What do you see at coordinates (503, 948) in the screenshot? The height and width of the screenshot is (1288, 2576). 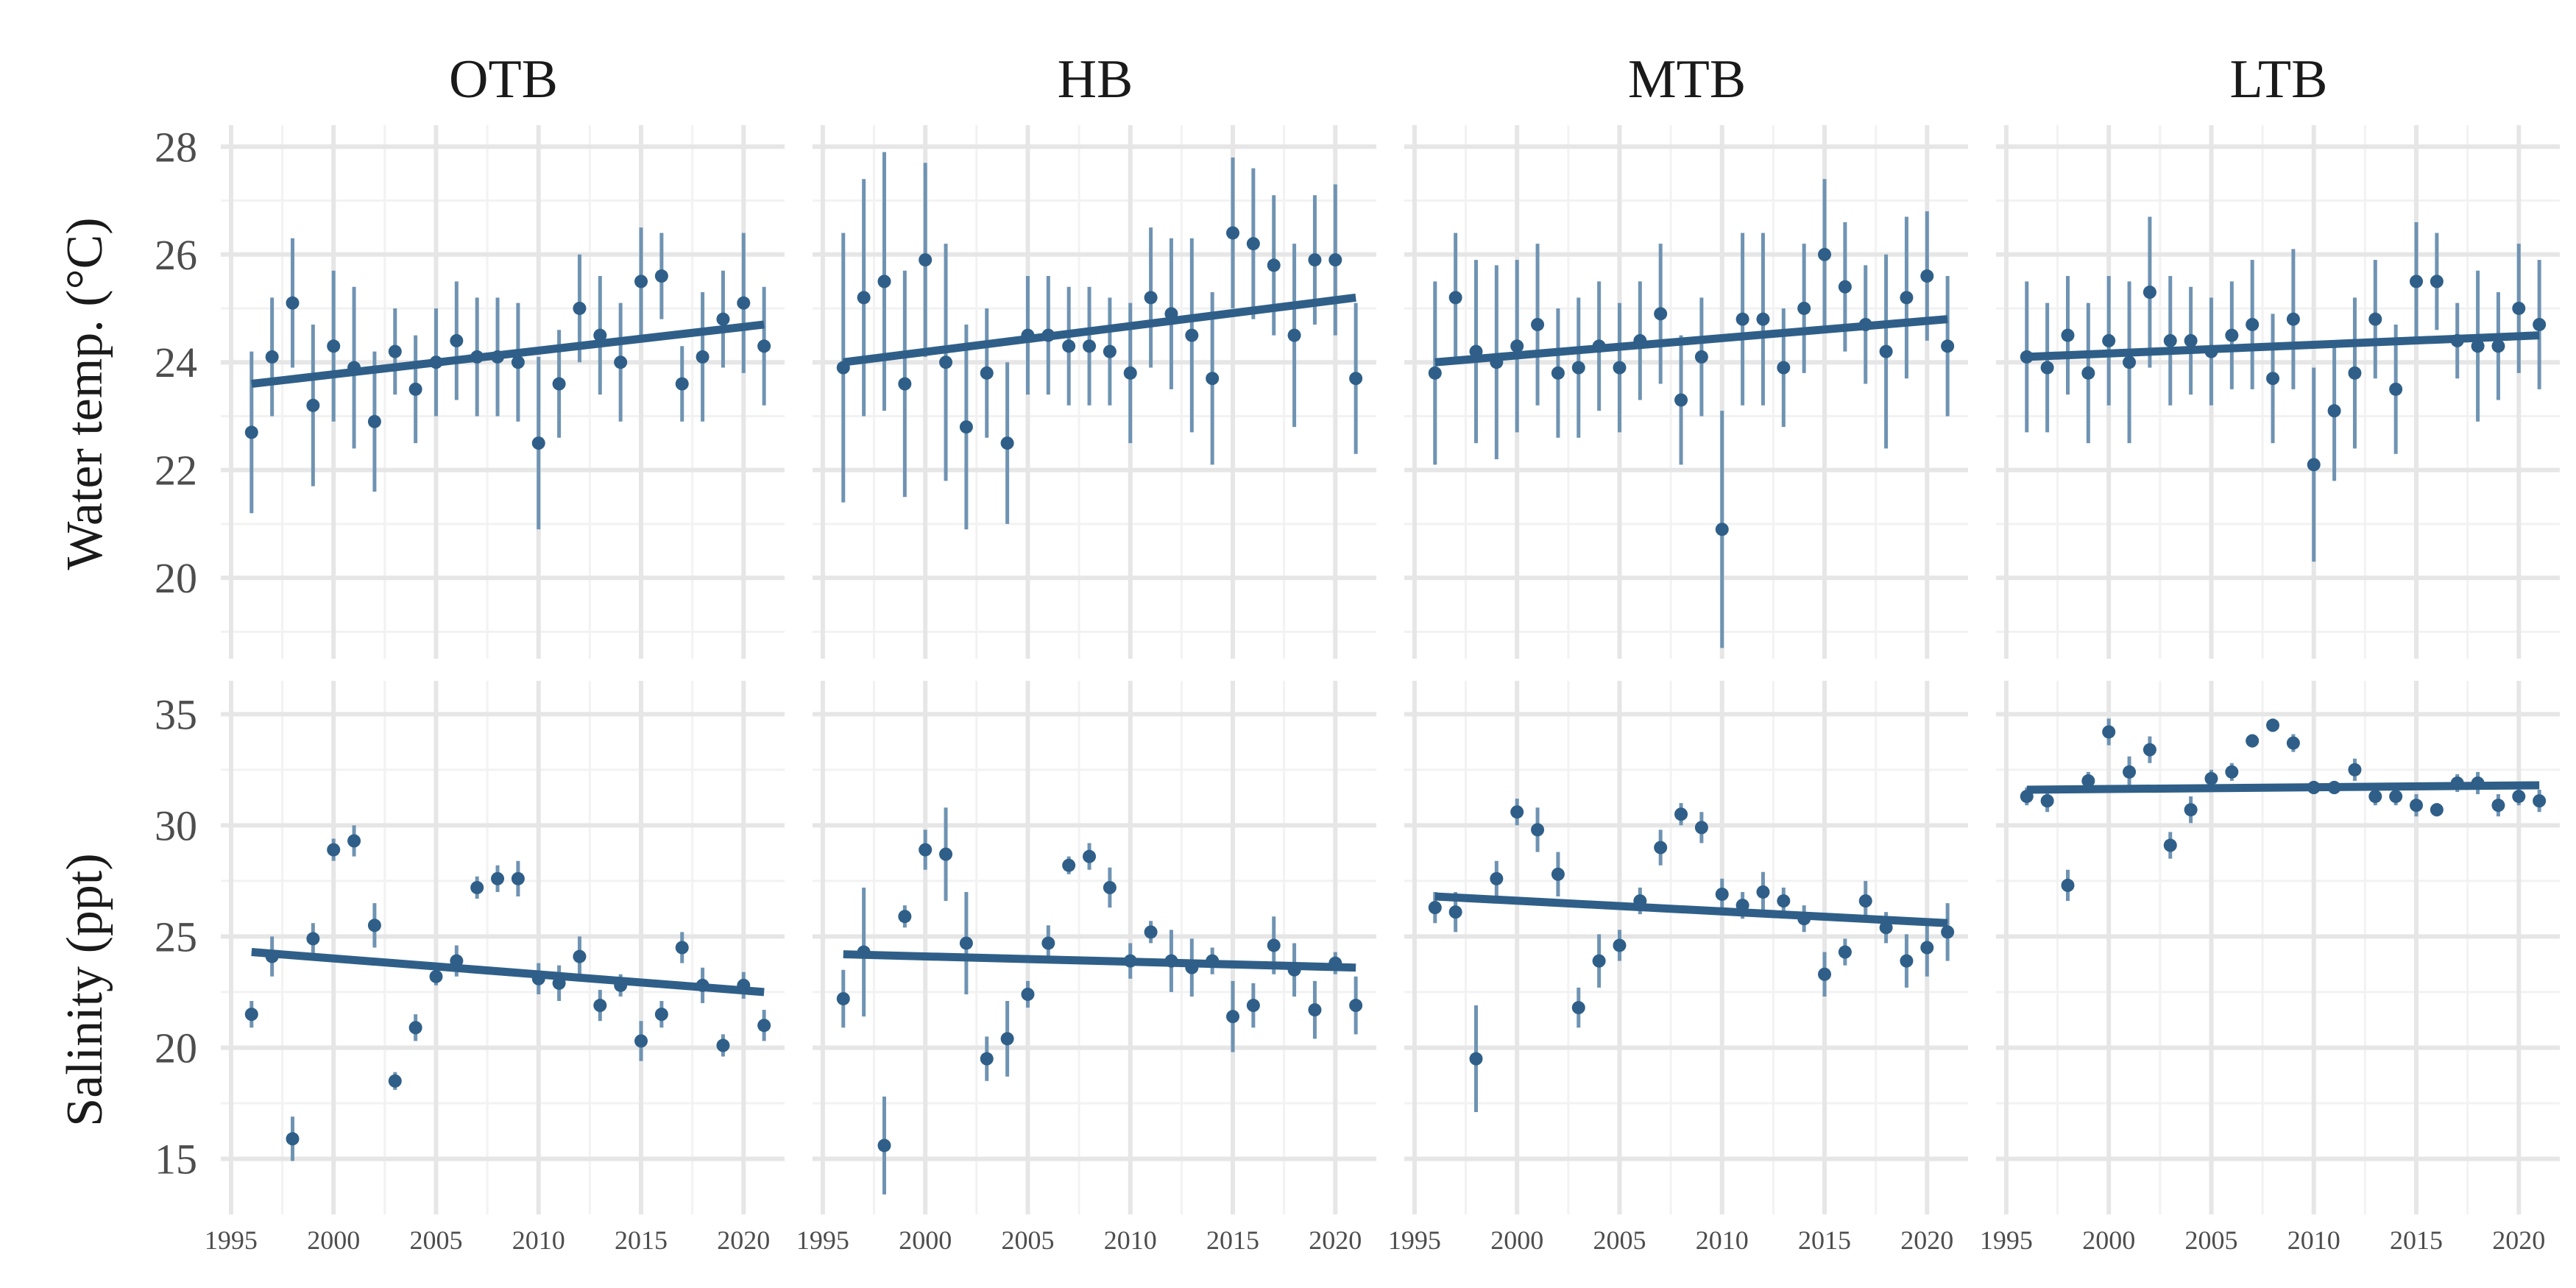 I see `panel-otb-row2` at bounding box center [503, 948].